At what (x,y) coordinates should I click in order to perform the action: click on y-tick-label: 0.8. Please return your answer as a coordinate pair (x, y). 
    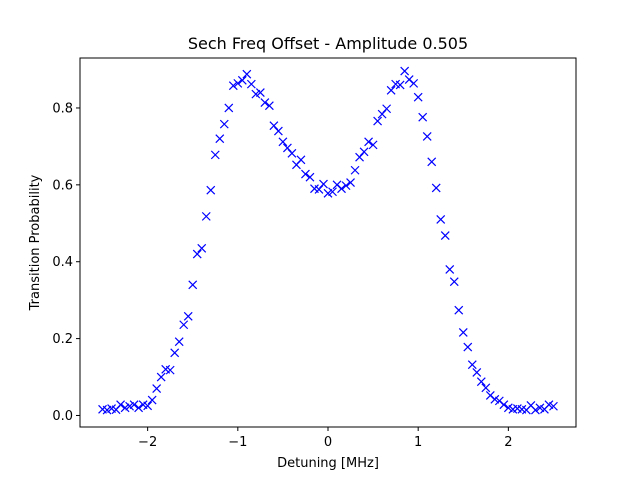
    Looking at the image, I should click on (62, 108).